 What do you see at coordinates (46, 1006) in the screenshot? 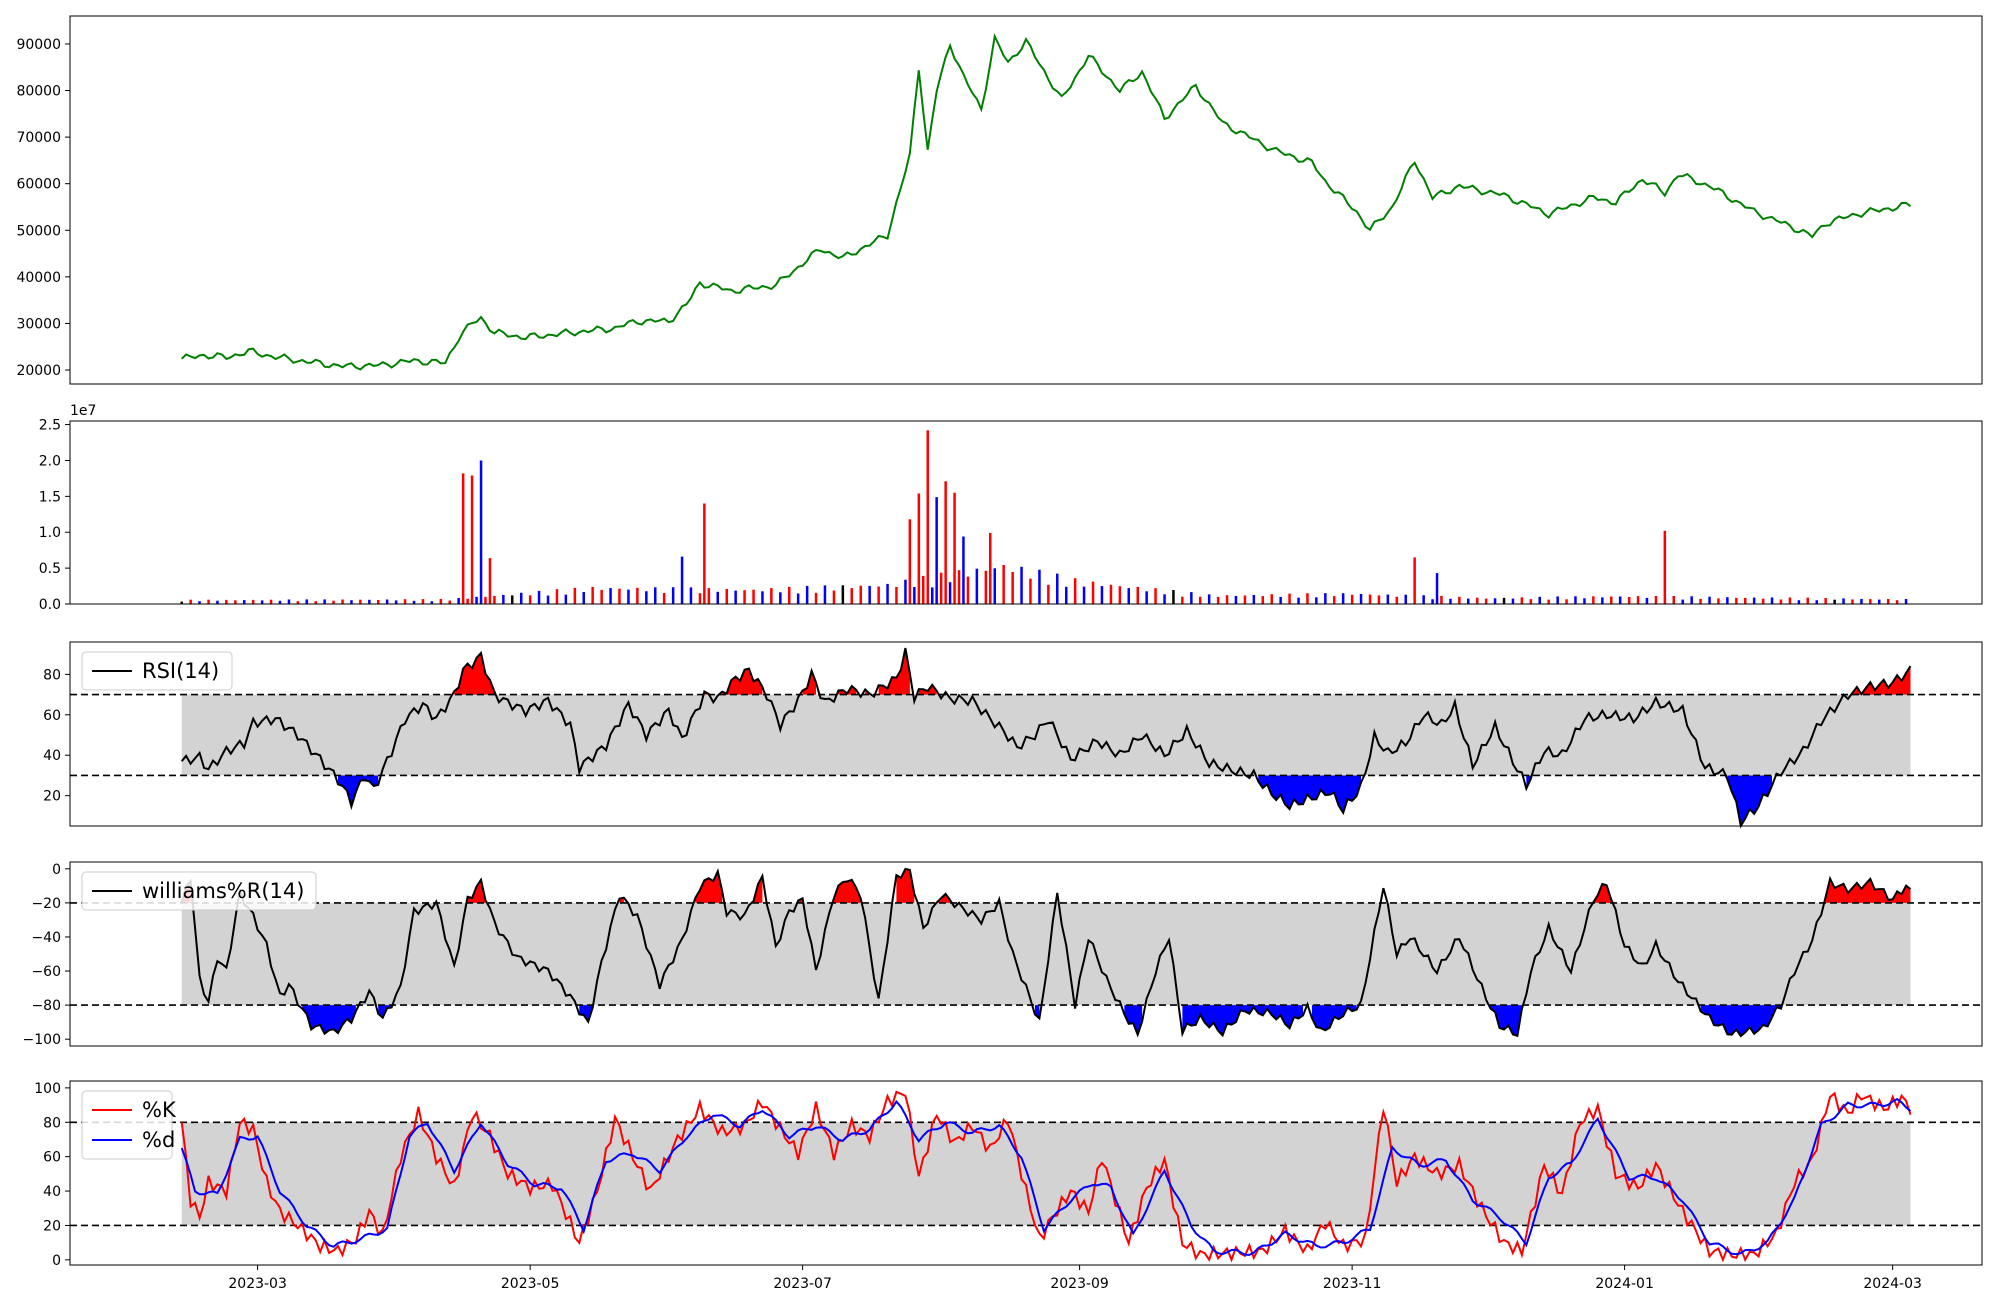
I see `williams-ytick-label: −80` at bounding box center [46, 1006].